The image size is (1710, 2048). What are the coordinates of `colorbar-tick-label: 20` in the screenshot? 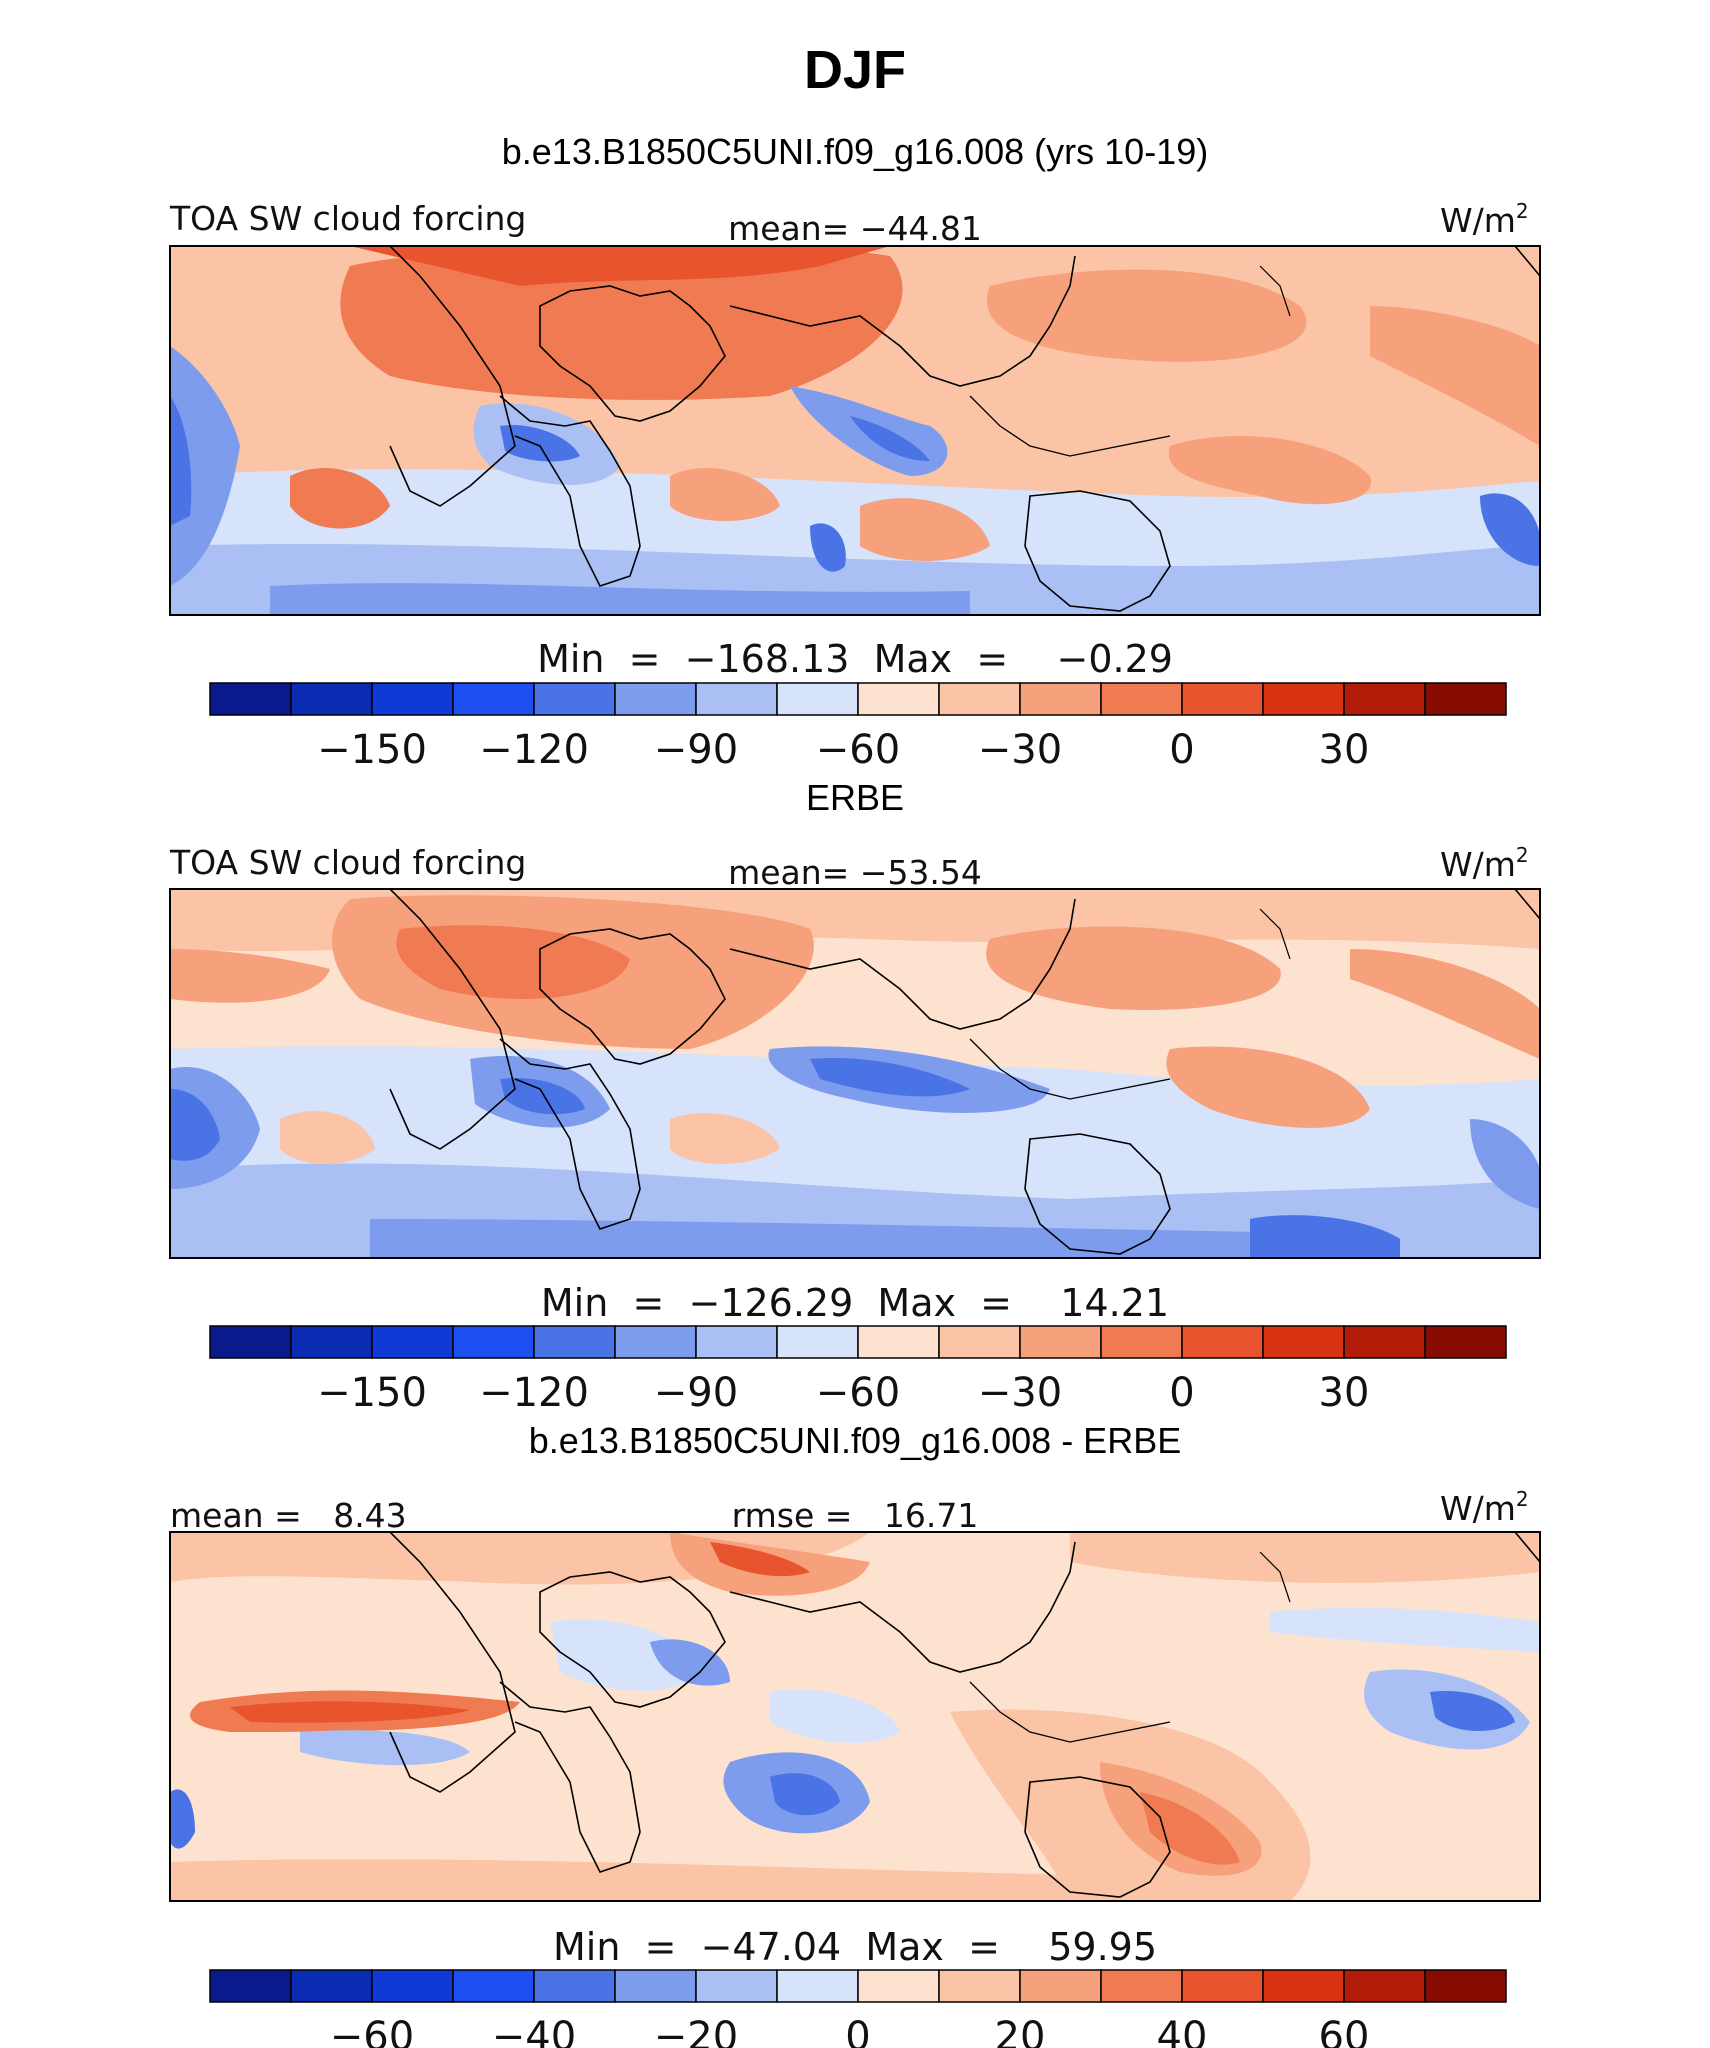 It's located at (1020, 2031).